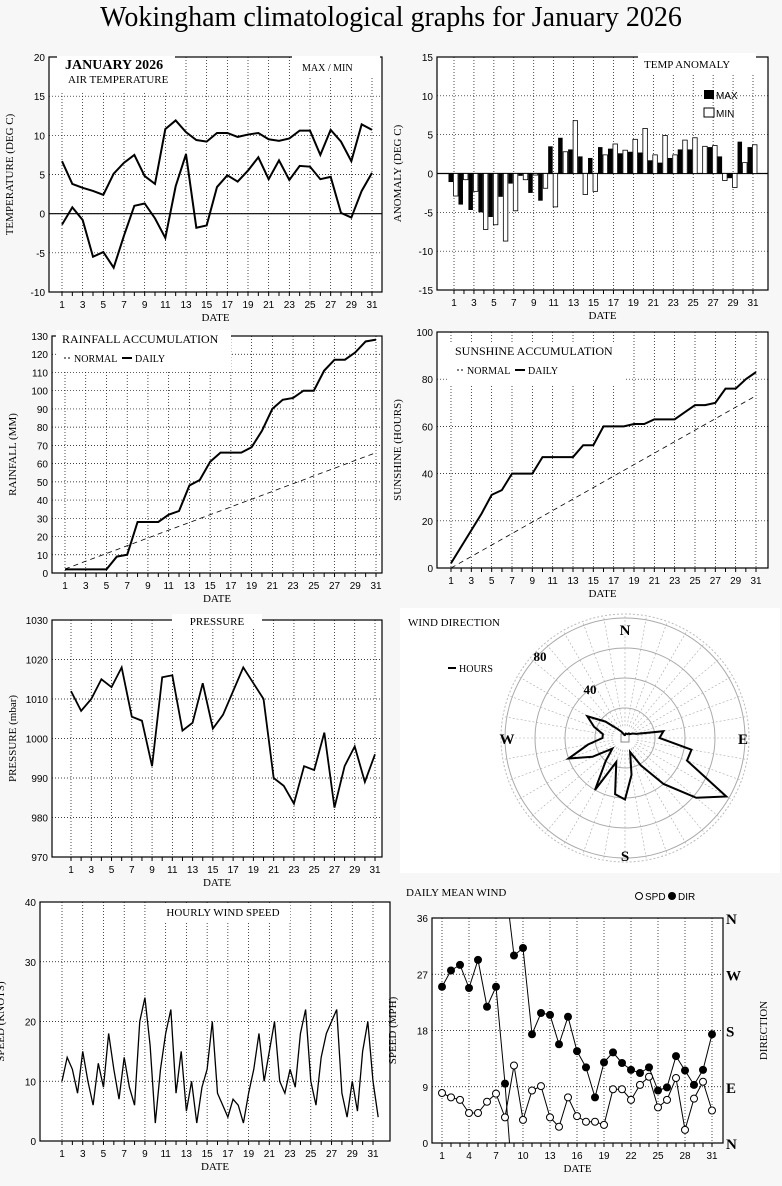 The image size is (782, 1186). What do you see at coordinates (37, 700) in the screenshot?
I see `y-tick-label: 1010` at bounding box center [37, 700].